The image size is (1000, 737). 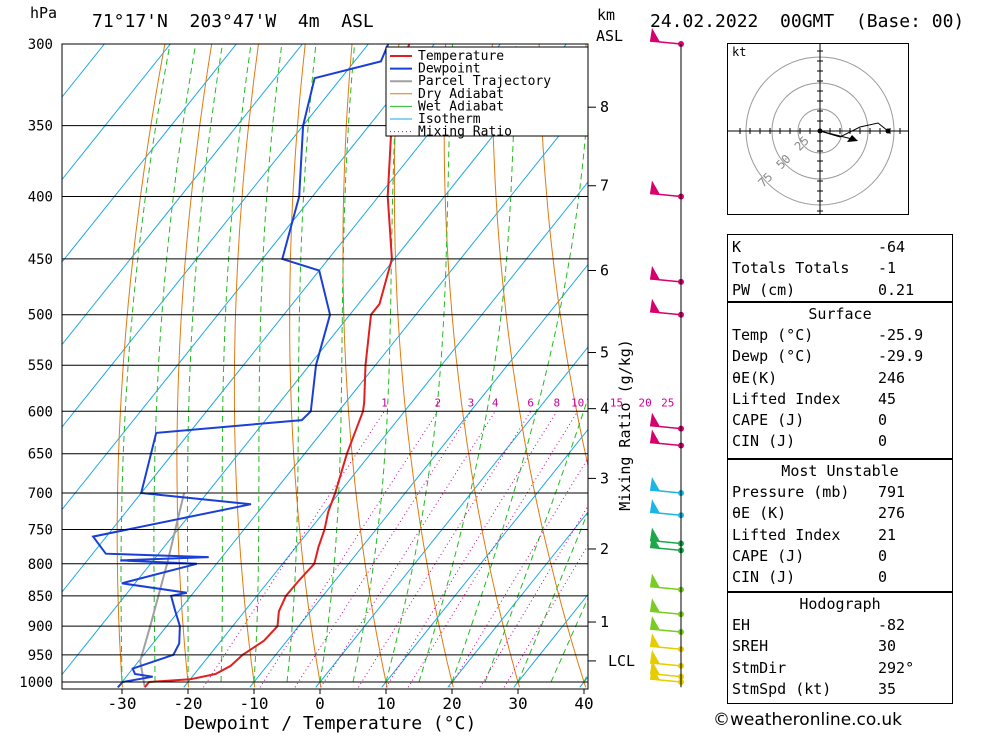 What do you see at coordinates (836, 135) in the screenshot?
I see `storm-motion-line` at bounding box center [836, 135].